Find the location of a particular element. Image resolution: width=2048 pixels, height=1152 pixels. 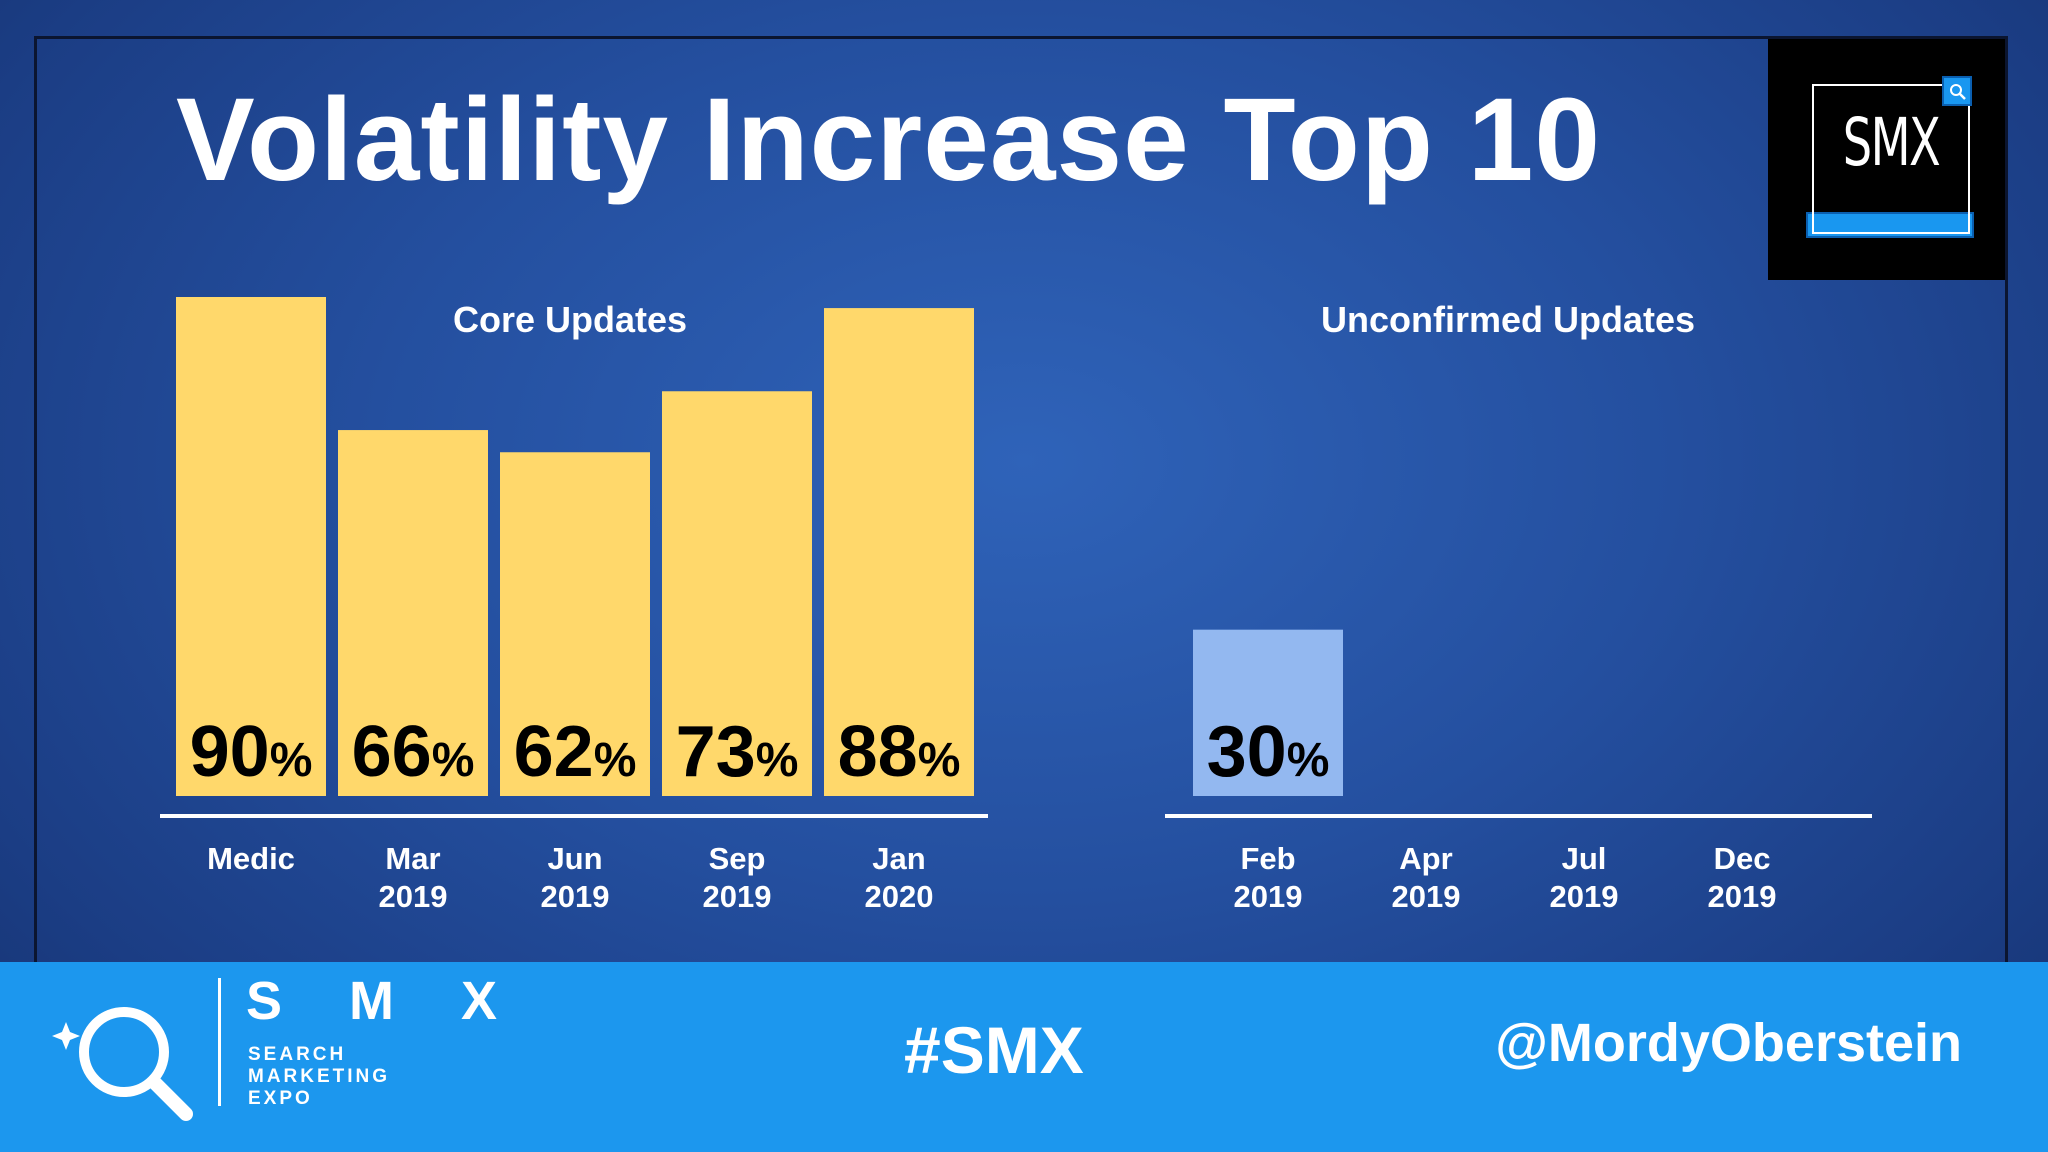

unconfirmed-tick-label-0-0: Feb is located at coordinates (1267, 858).